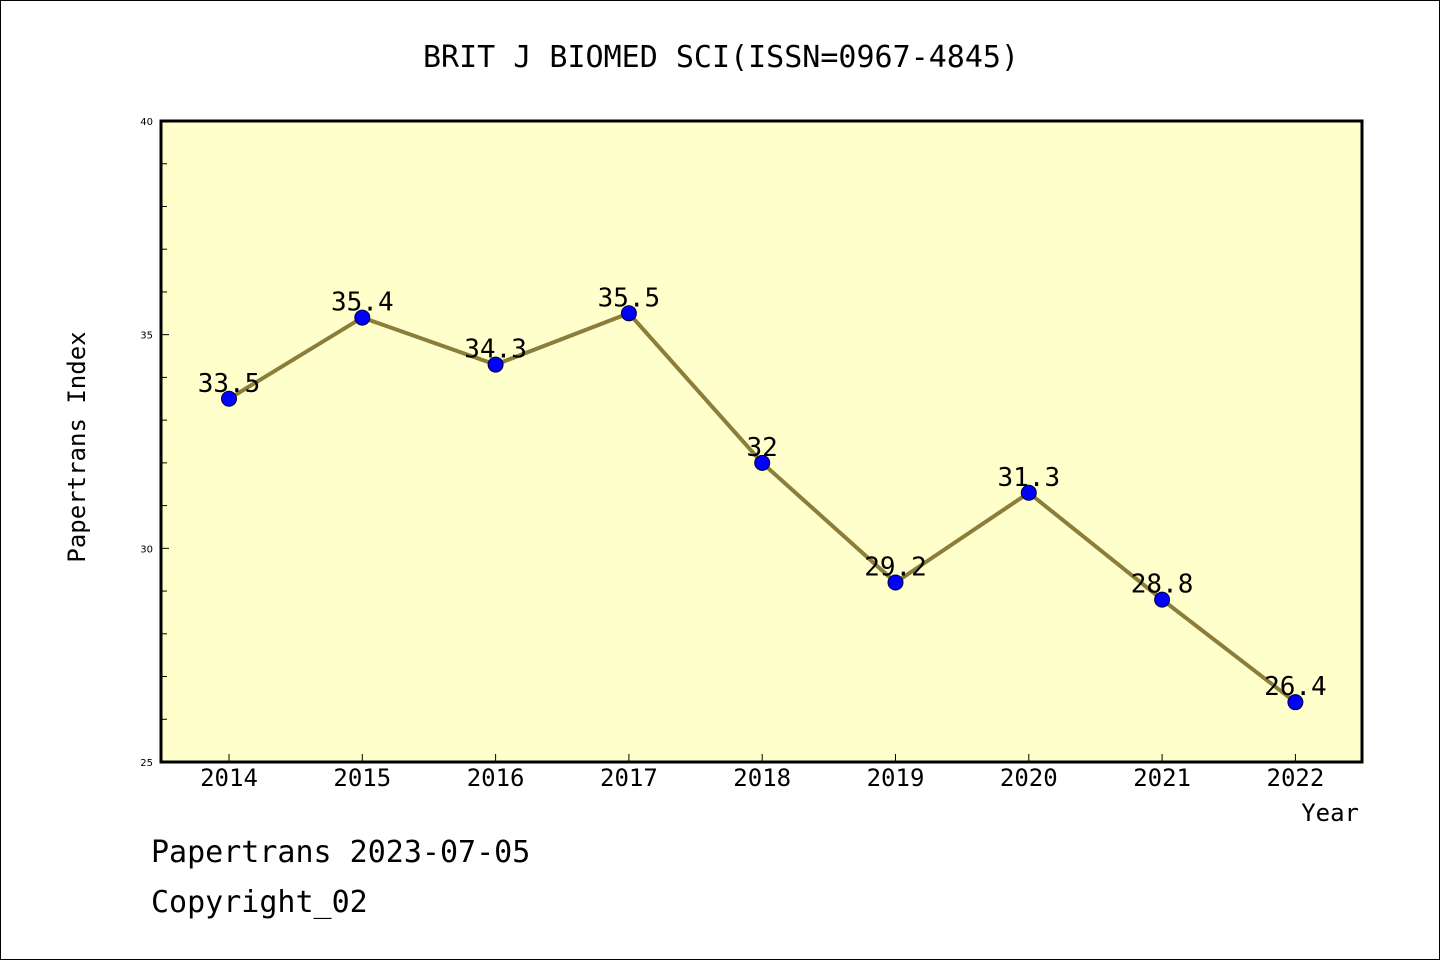  I want to click on data-label: 35.5, so click(629, 298).